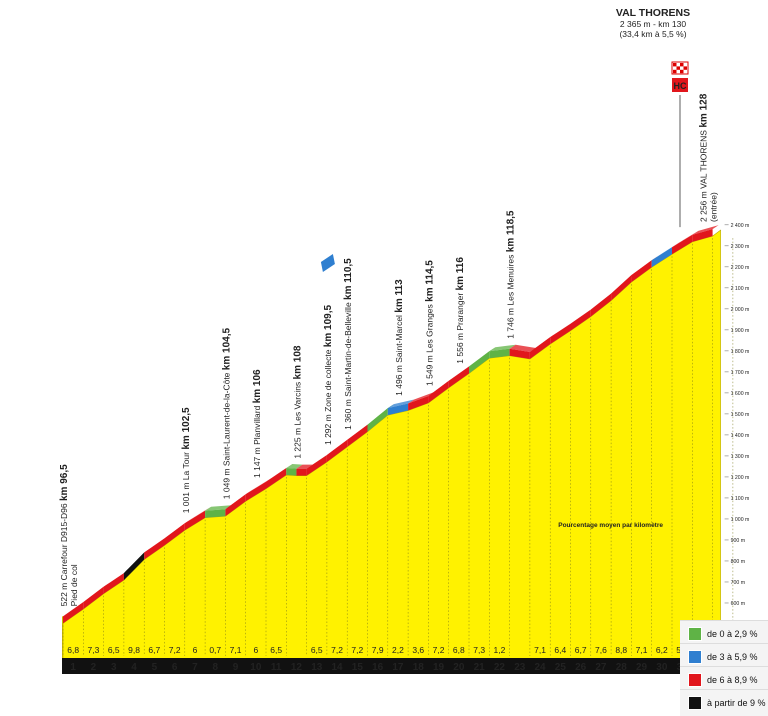 The image size is (768, 716). Describe the element at coordinates (73, 650) in the screenshot. I see `percent-label: 6,8` at that location.